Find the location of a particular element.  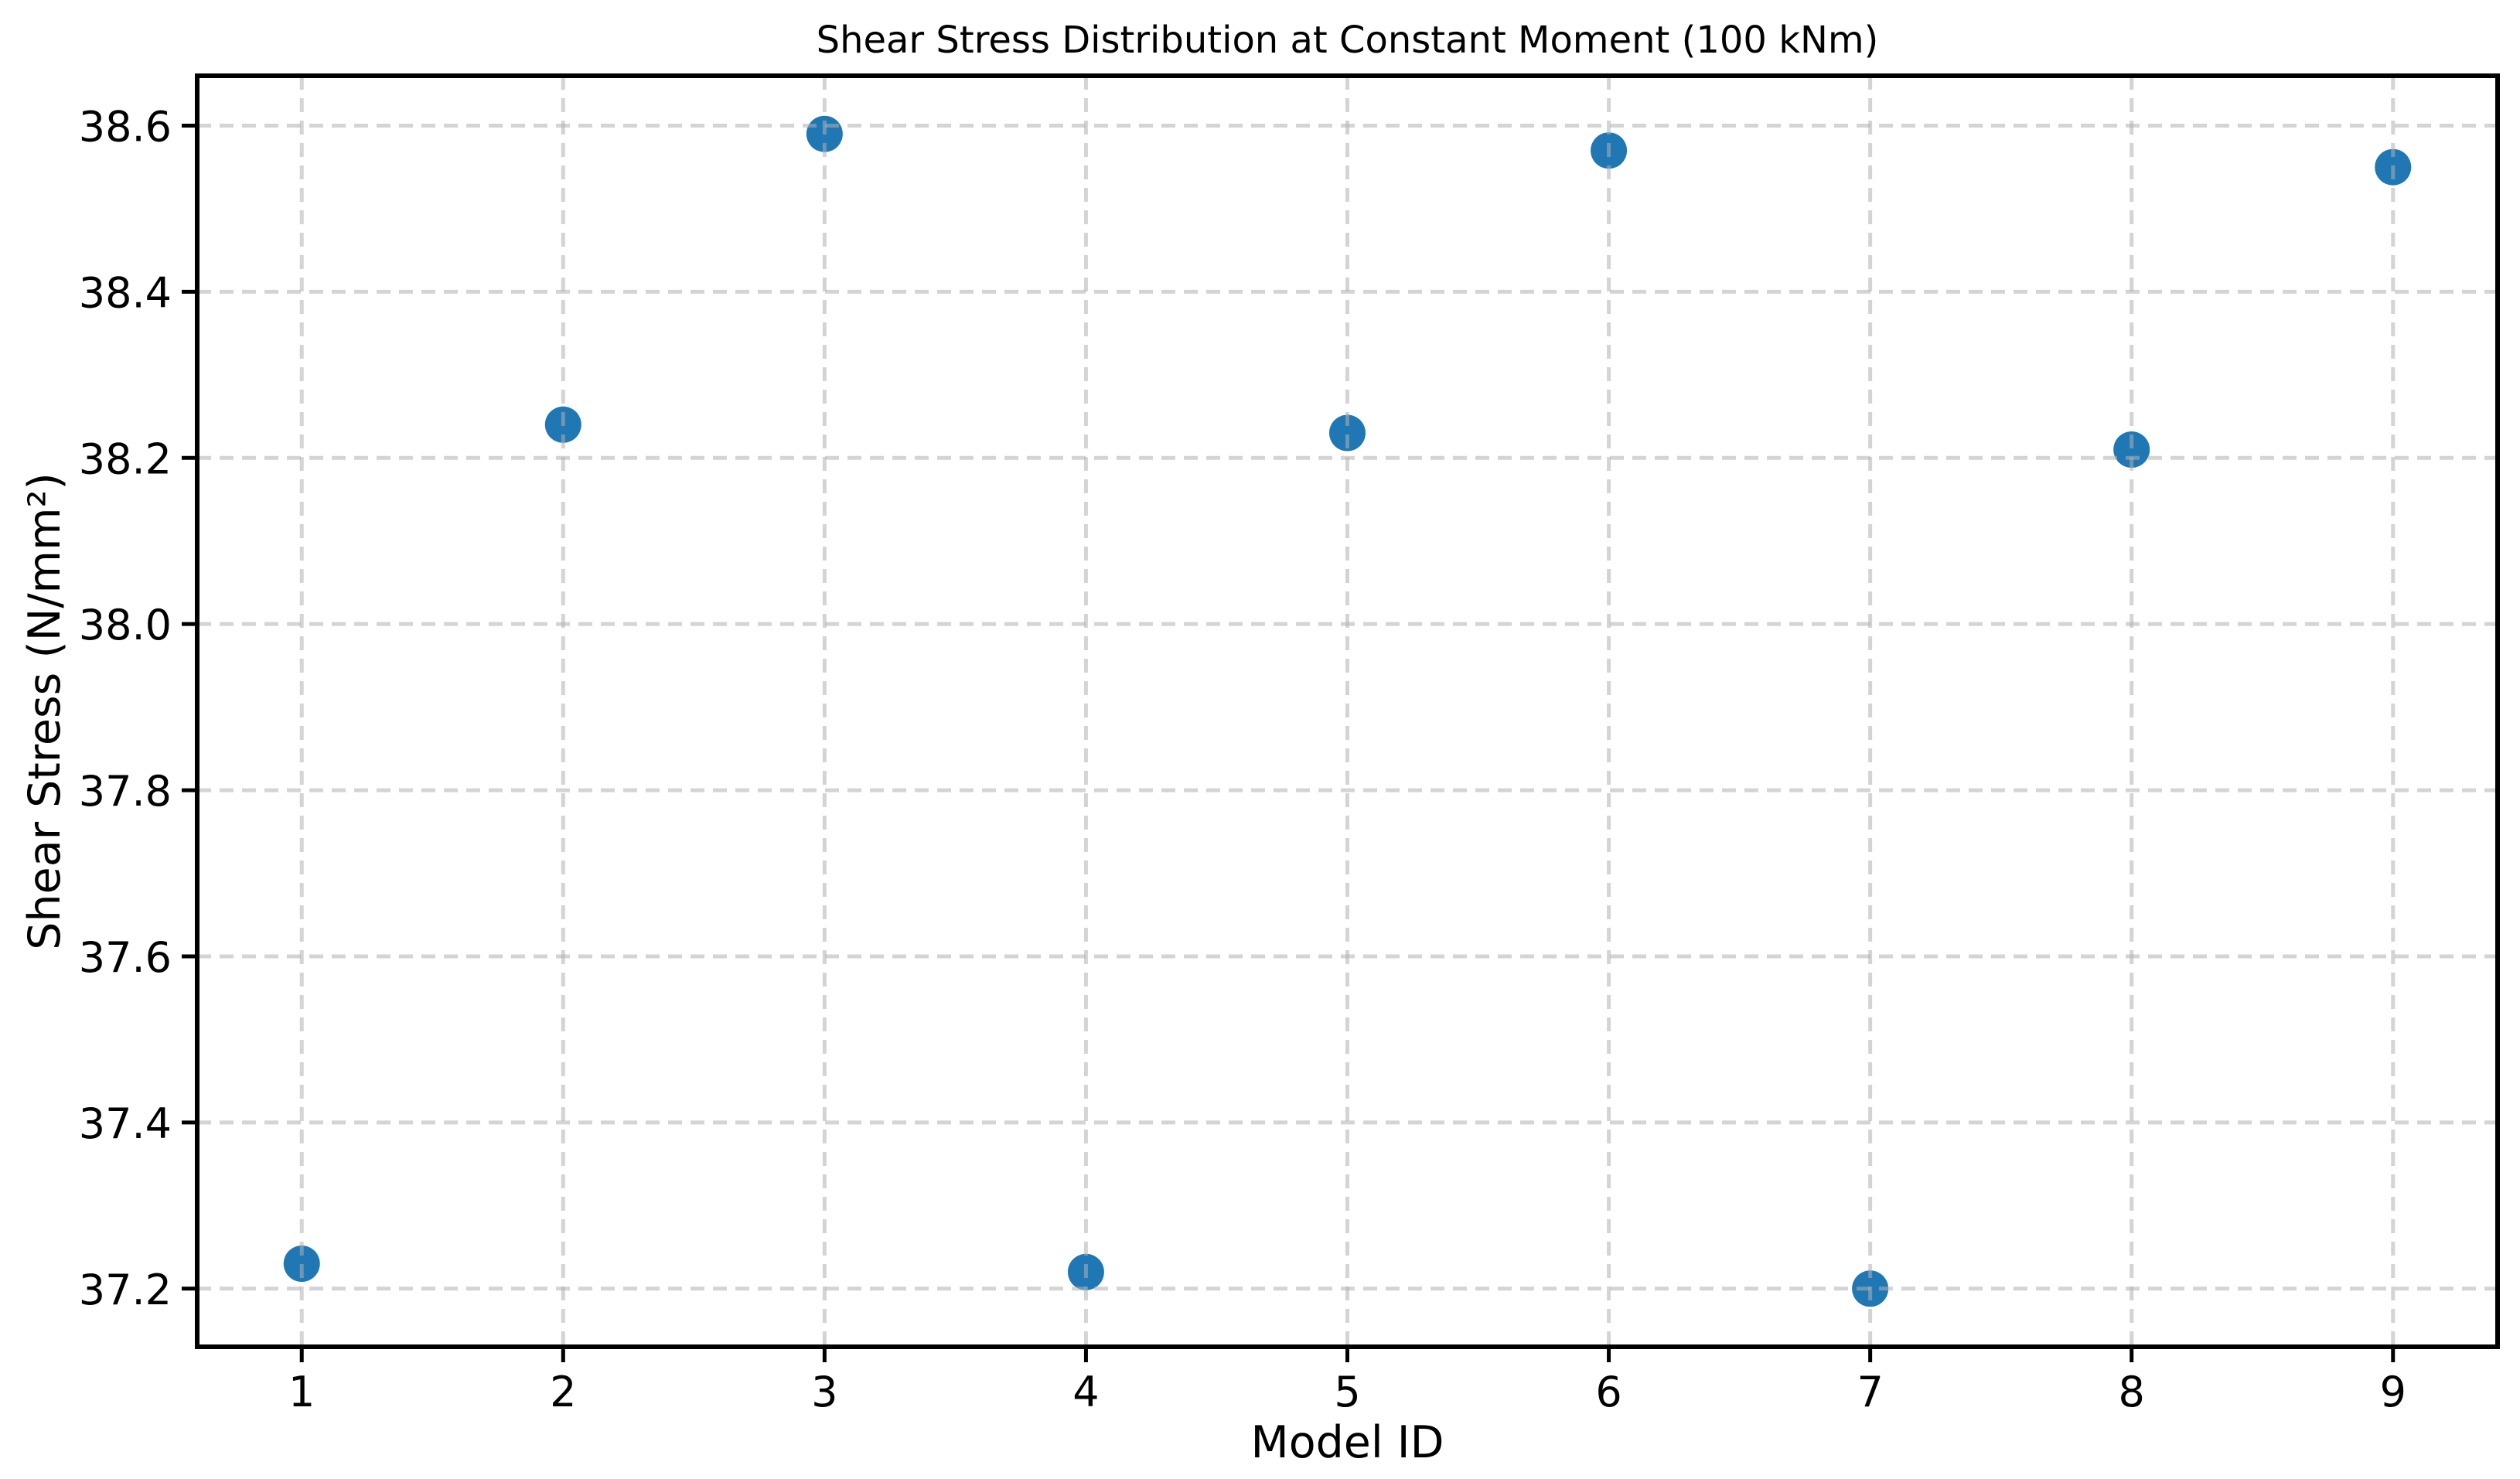

y-tick-label: 37.6 is located at coordinates (126, 957).